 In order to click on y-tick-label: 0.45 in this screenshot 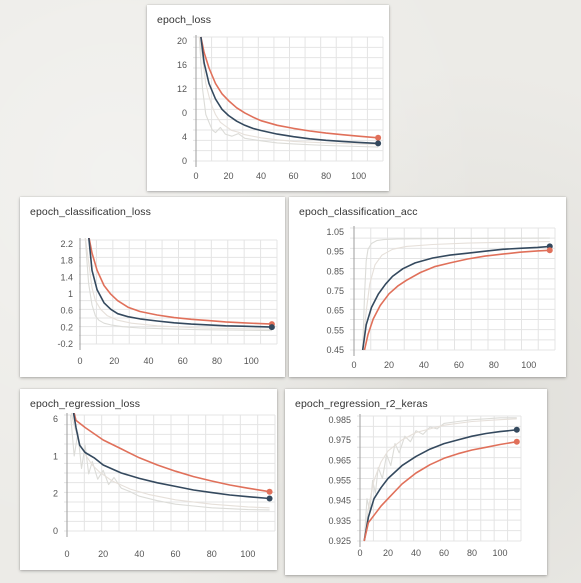, I will do `click(335, 350)`.